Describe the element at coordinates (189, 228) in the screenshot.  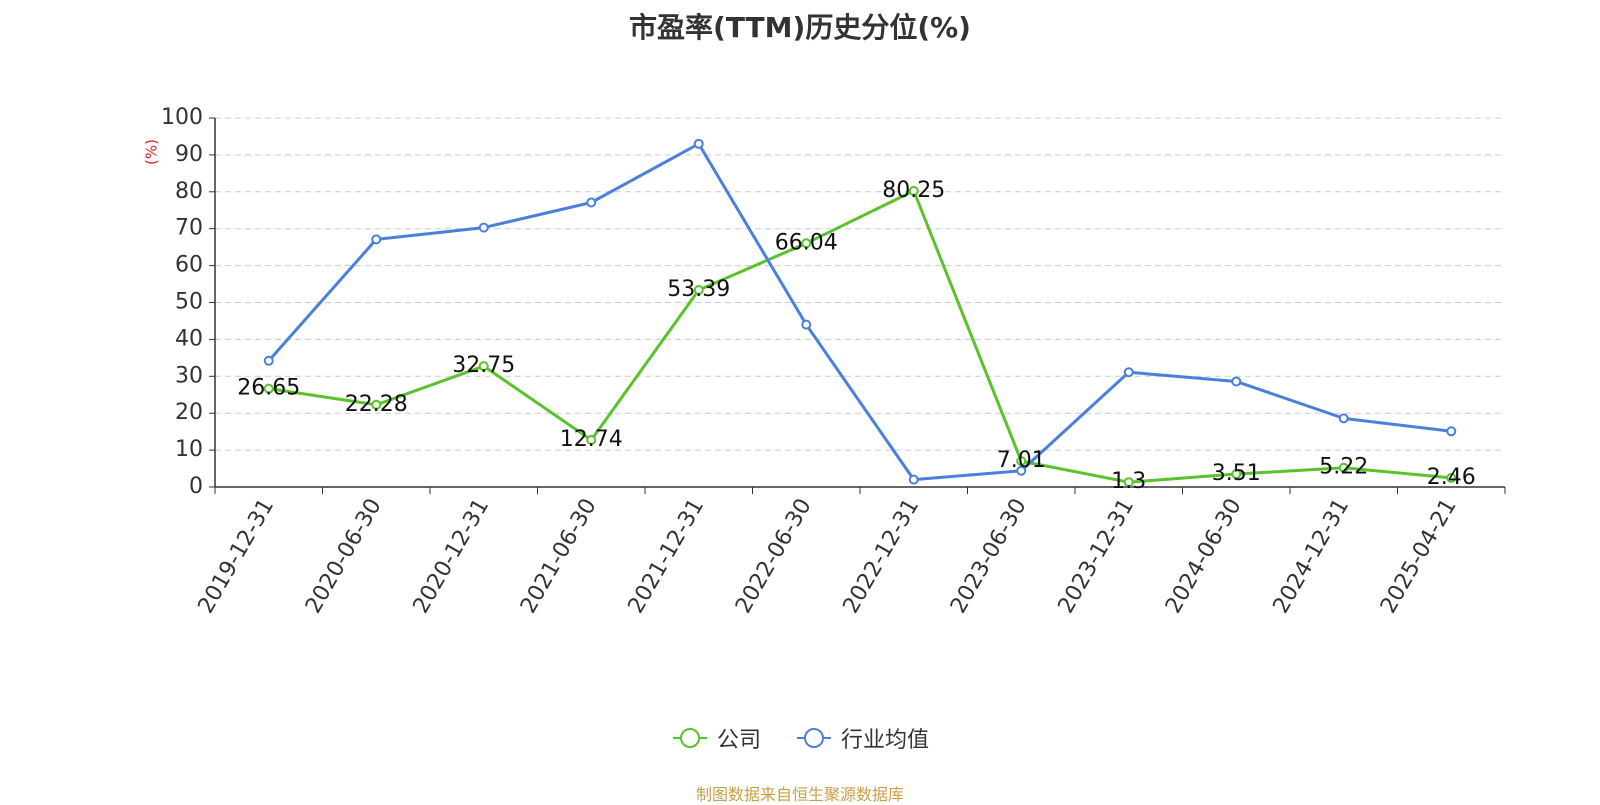
I see `y-tick-label: 70` at that location.